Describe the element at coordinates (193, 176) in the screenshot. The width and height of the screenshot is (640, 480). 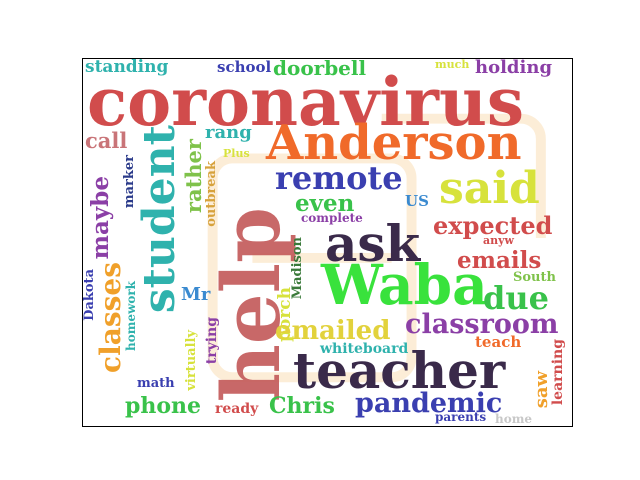
I see `word: rather` at that location.